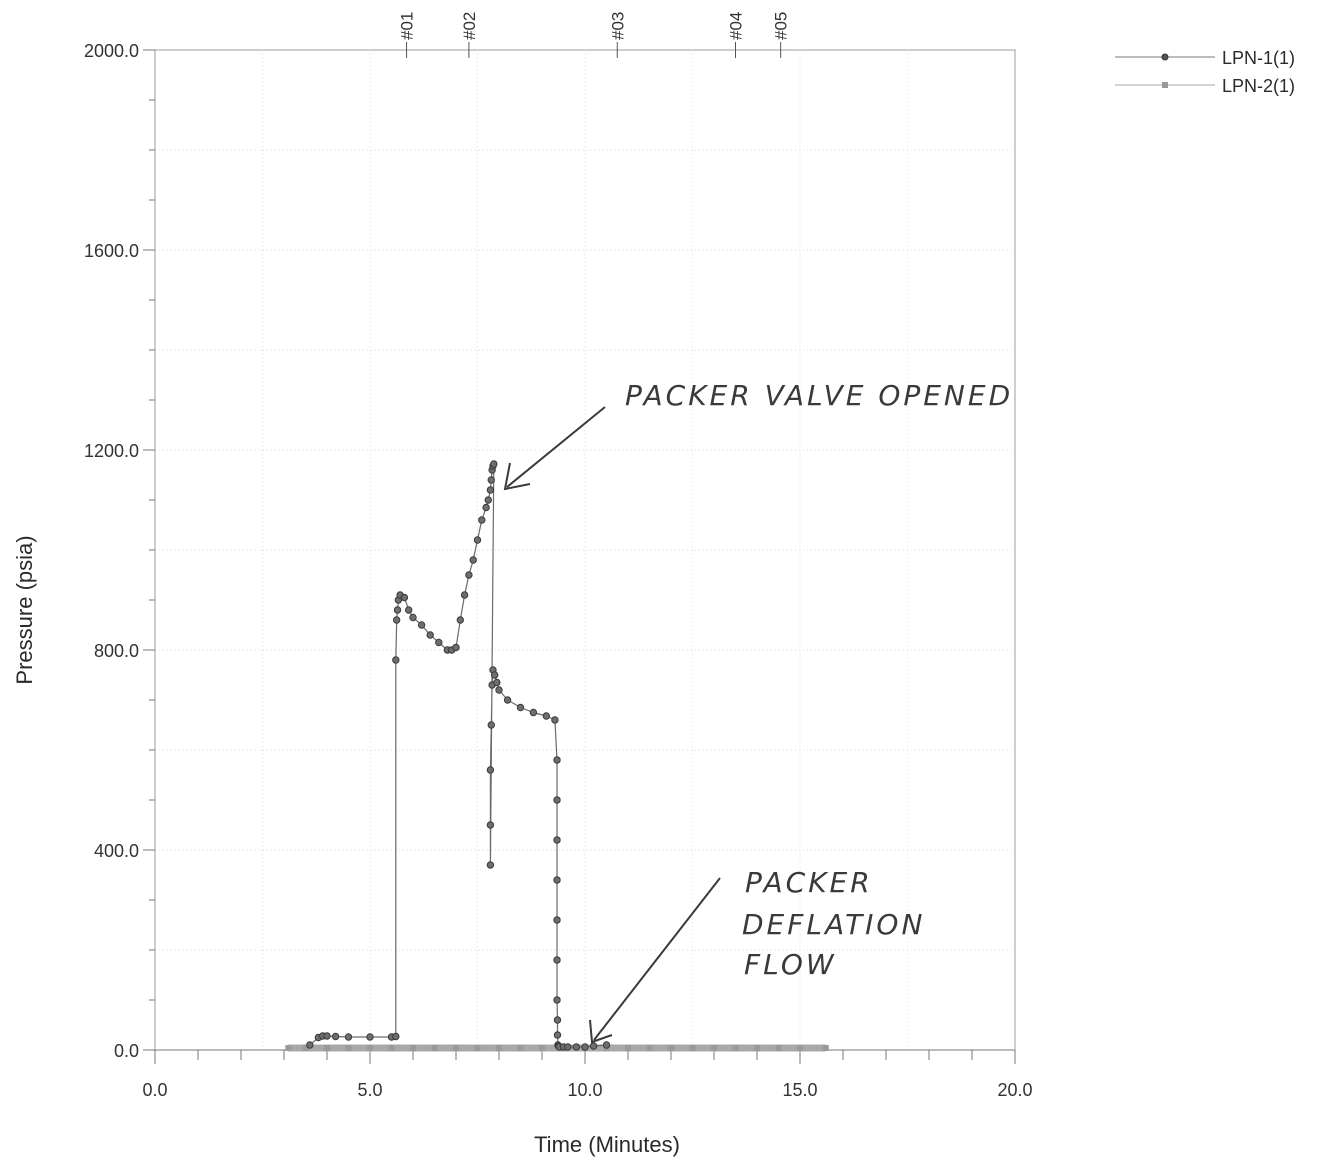  Describe the element at coordinates (799, 1090) in the screenshot. I see `x-tick-label: 15.0` at that location.